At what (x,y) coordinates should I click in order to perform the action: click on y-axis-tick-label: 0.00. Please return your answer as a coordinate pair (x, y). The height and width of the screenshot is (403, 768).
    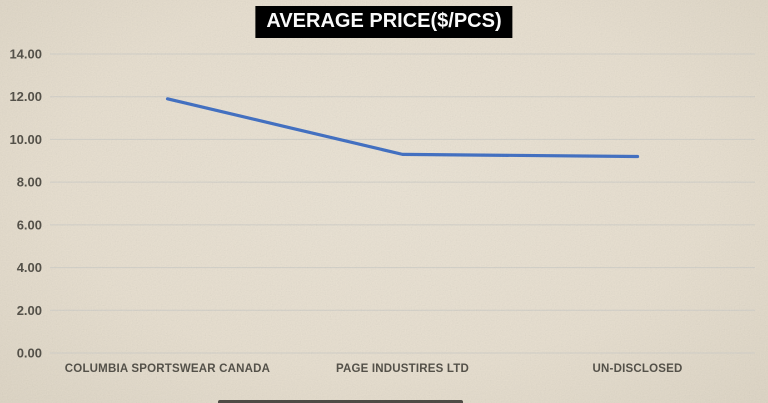
    Looking at the image, I should click on (29, 353).